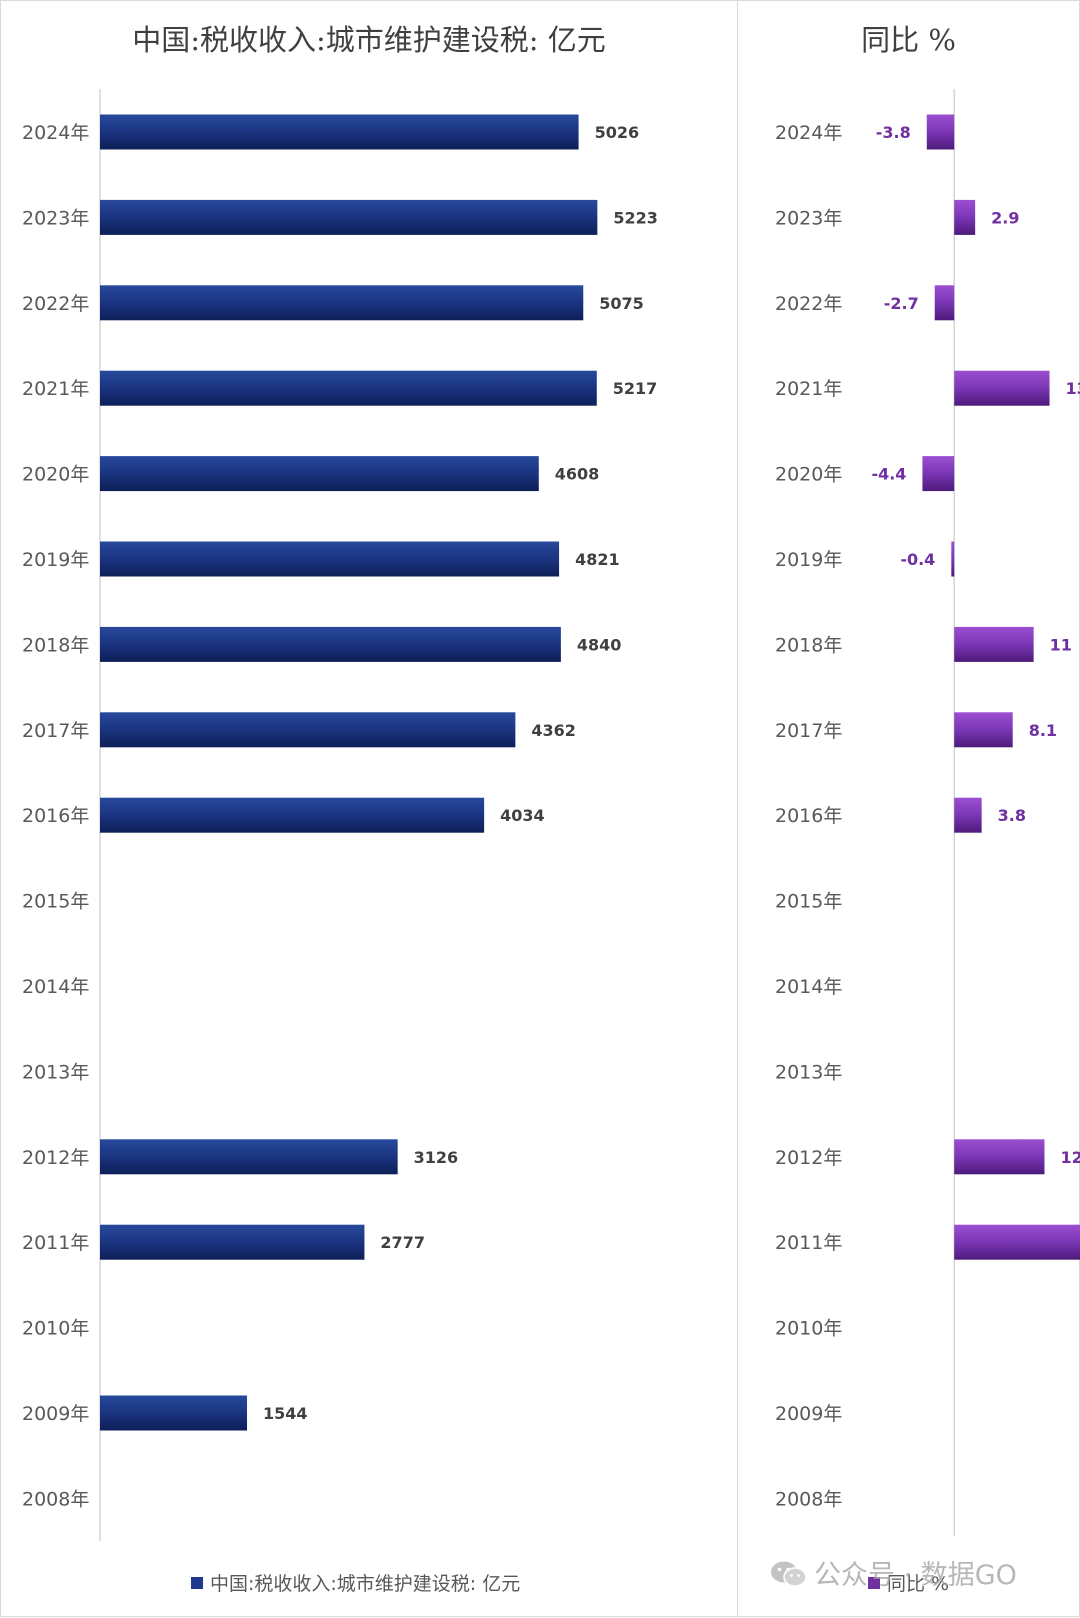  I want to click on tax-revenue-category-label: 2009年, so click(55, 1414).